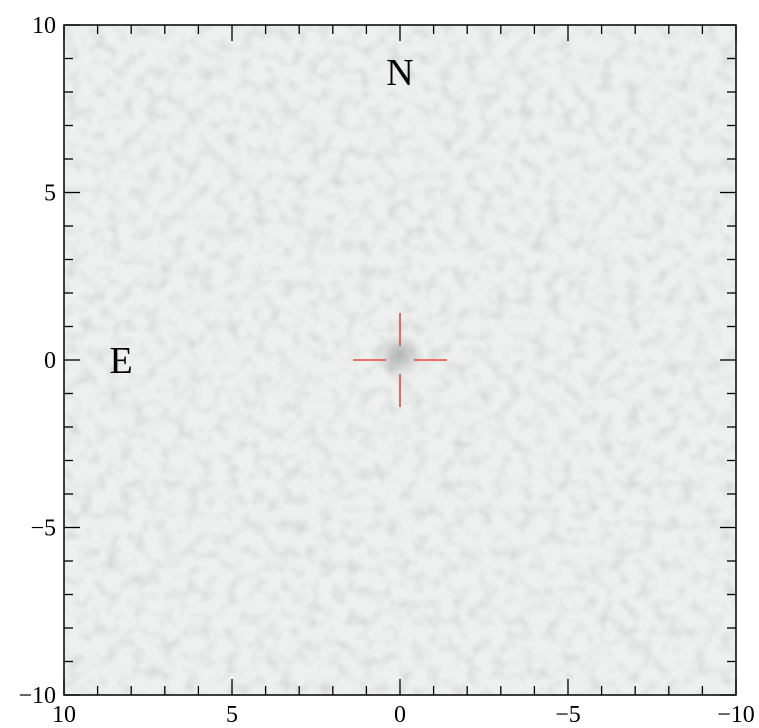  I want to click on x-tick-label: 0, so click(400, 715).